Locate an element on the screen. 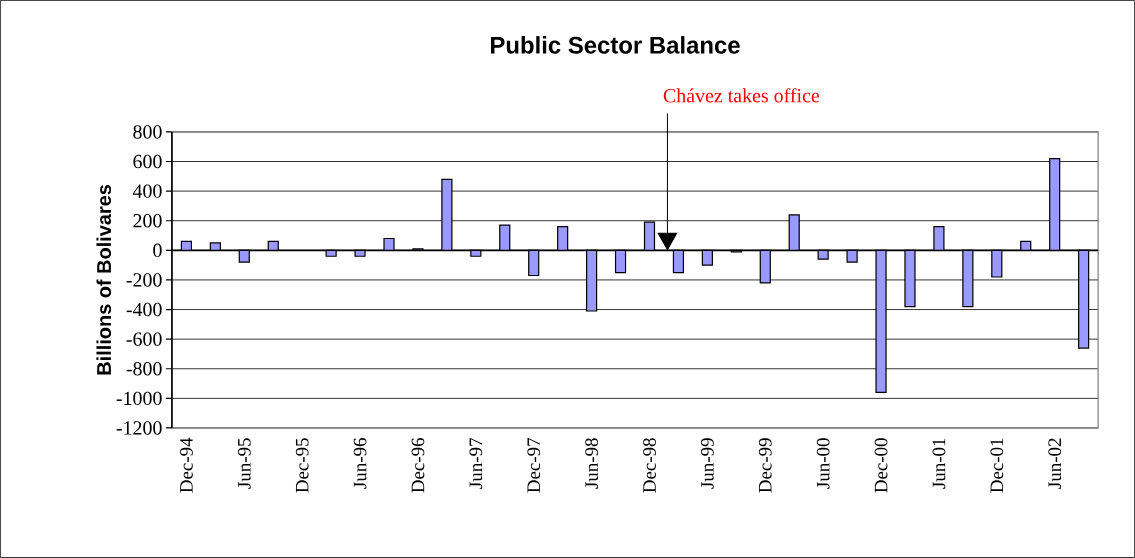 The image size is (1135, 558). x-tick-label: Dec-95 is located at coordinates (302, 465).